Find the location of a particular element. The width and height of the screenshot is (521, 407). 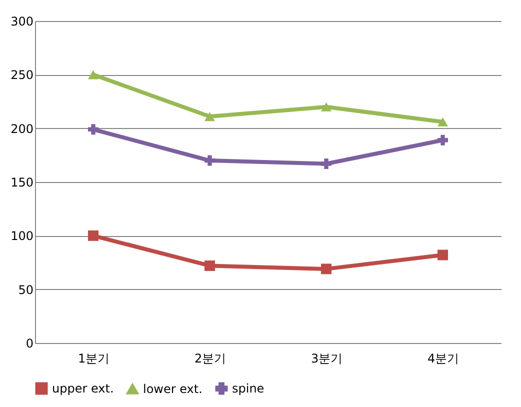

y-tick-label: 0 is located at coordinates (30, 343).